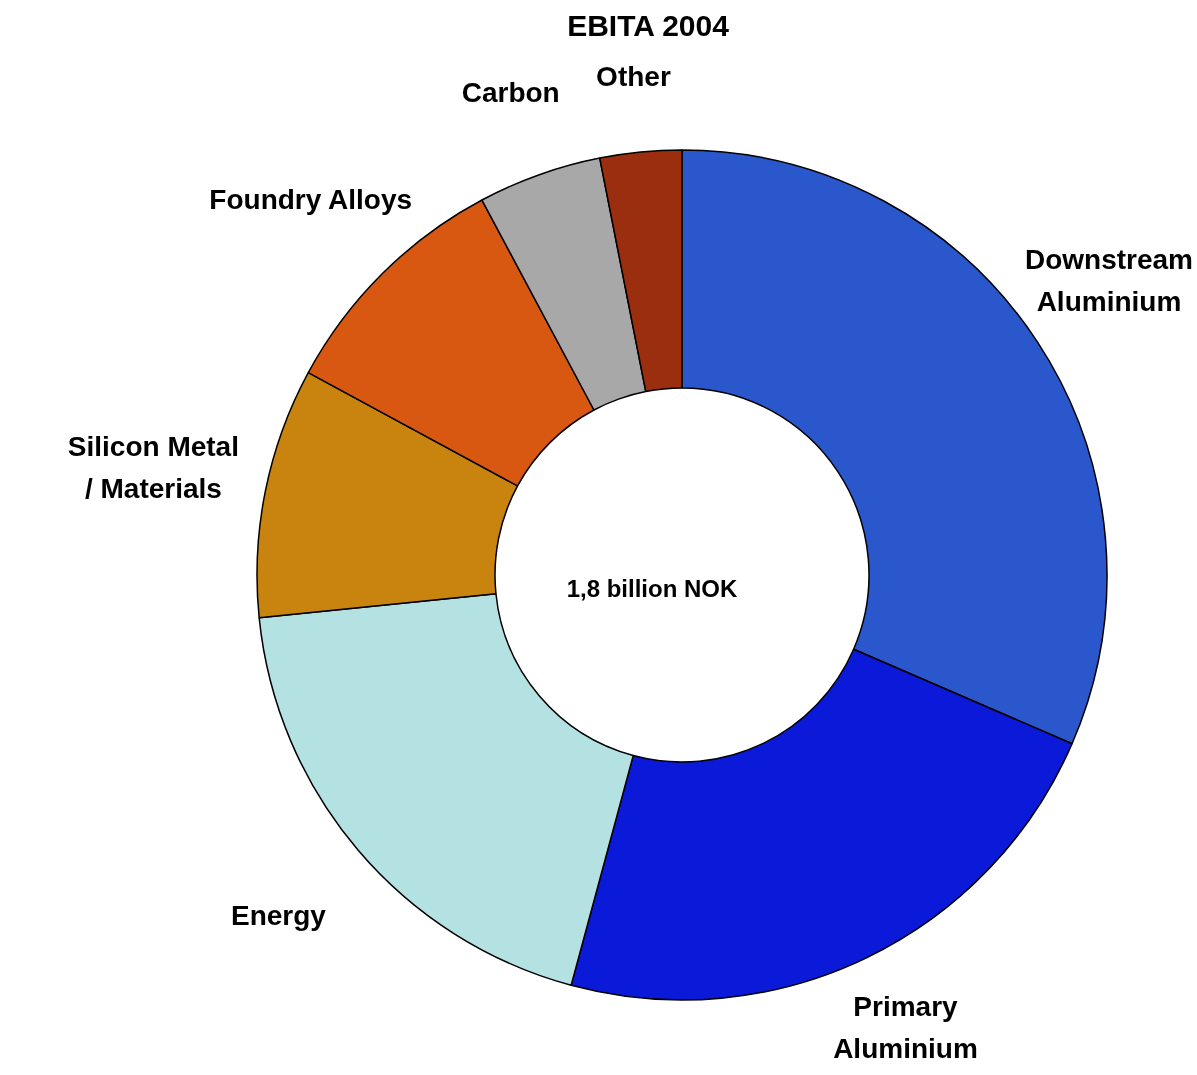 Image resolution: width=1197 pixels, height=1075 pixels. Describe the element at coordinates (905, 1027) in the screenshot. I see `slice-label: Primary Aluminium` at that location.